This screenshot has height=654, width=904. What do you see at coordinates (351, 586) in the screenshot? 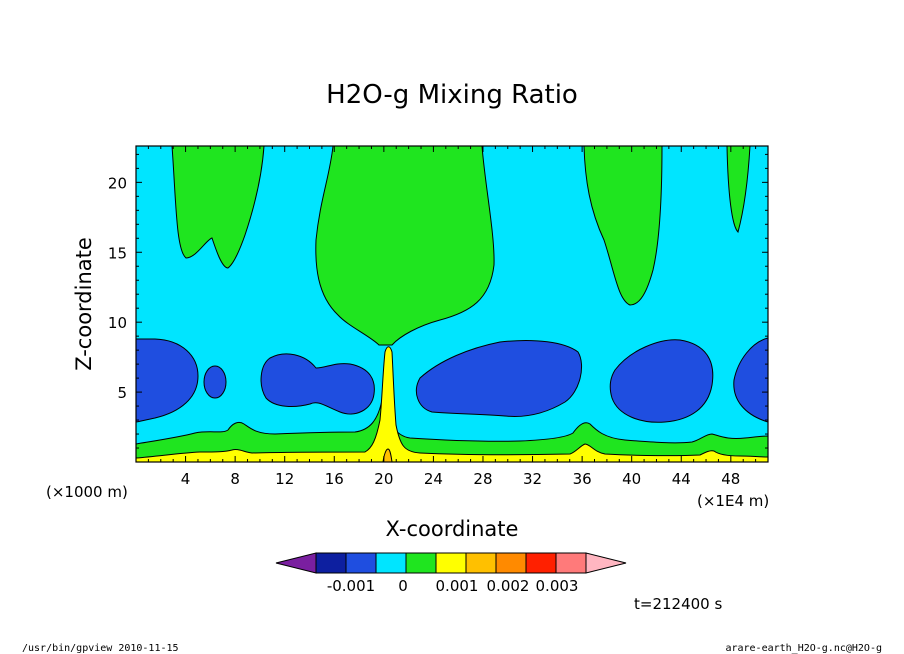
I see `colorbar-label: -0.001` at bounding box center [351, 586].